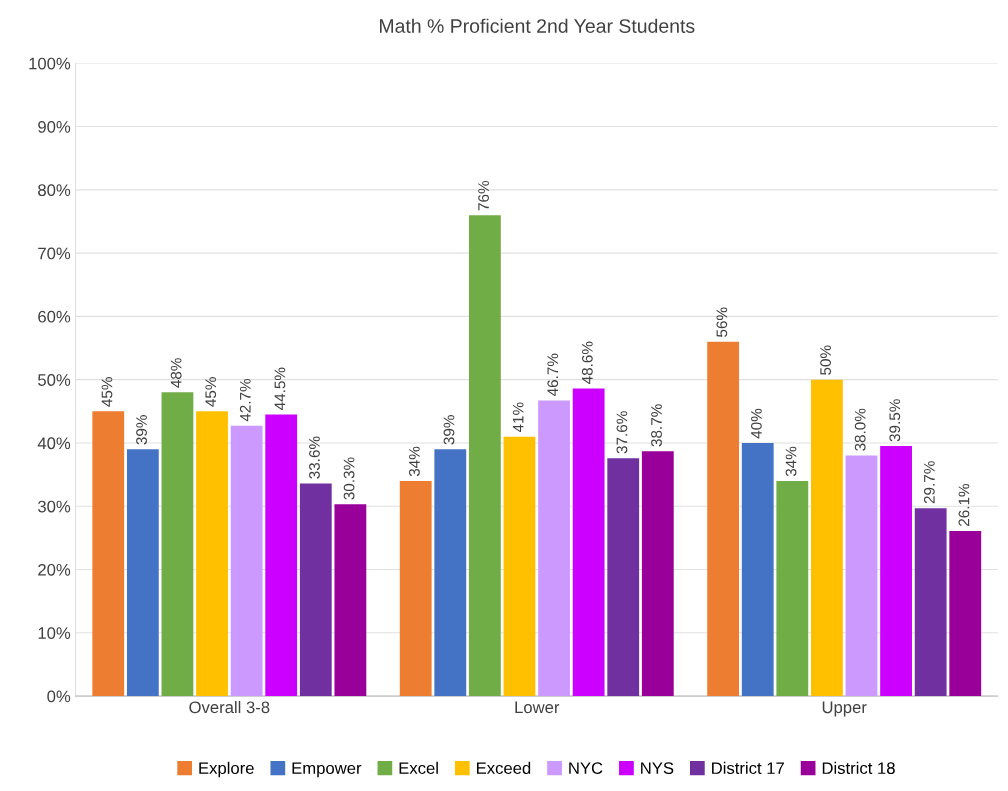 This screenshot has height=791, width=1008. Describe the element at coordinates (860, 429) in the screenshot. I see `data-label: 38.0%` at that location.